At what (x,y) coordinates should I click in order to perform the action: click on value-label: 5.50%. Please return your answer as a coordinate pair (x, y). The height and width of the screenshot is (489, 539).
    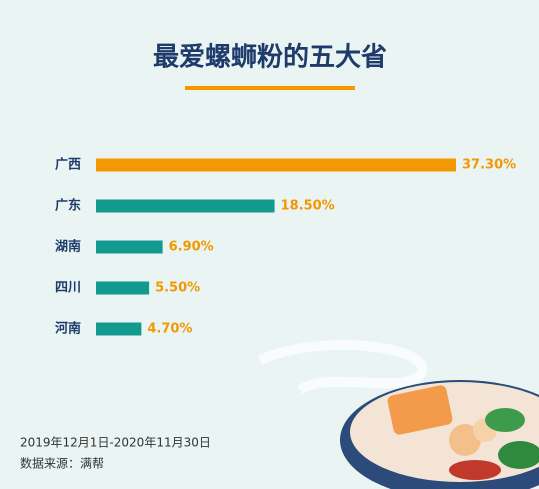
    Looking at the image, I should click on (177, 288).